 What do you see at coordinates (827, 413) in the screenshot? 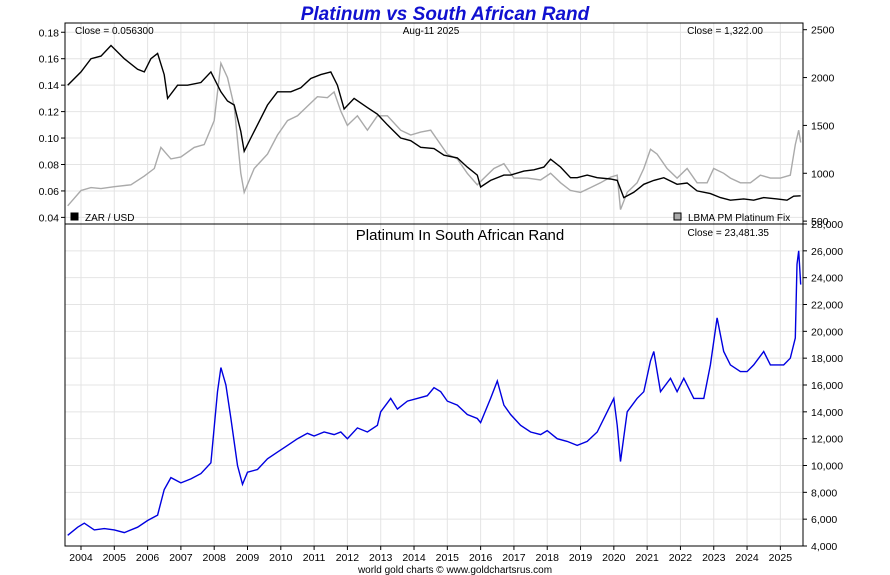
I see `y-bottom-tick-label: 14,000` at bounding box center [827, 413].